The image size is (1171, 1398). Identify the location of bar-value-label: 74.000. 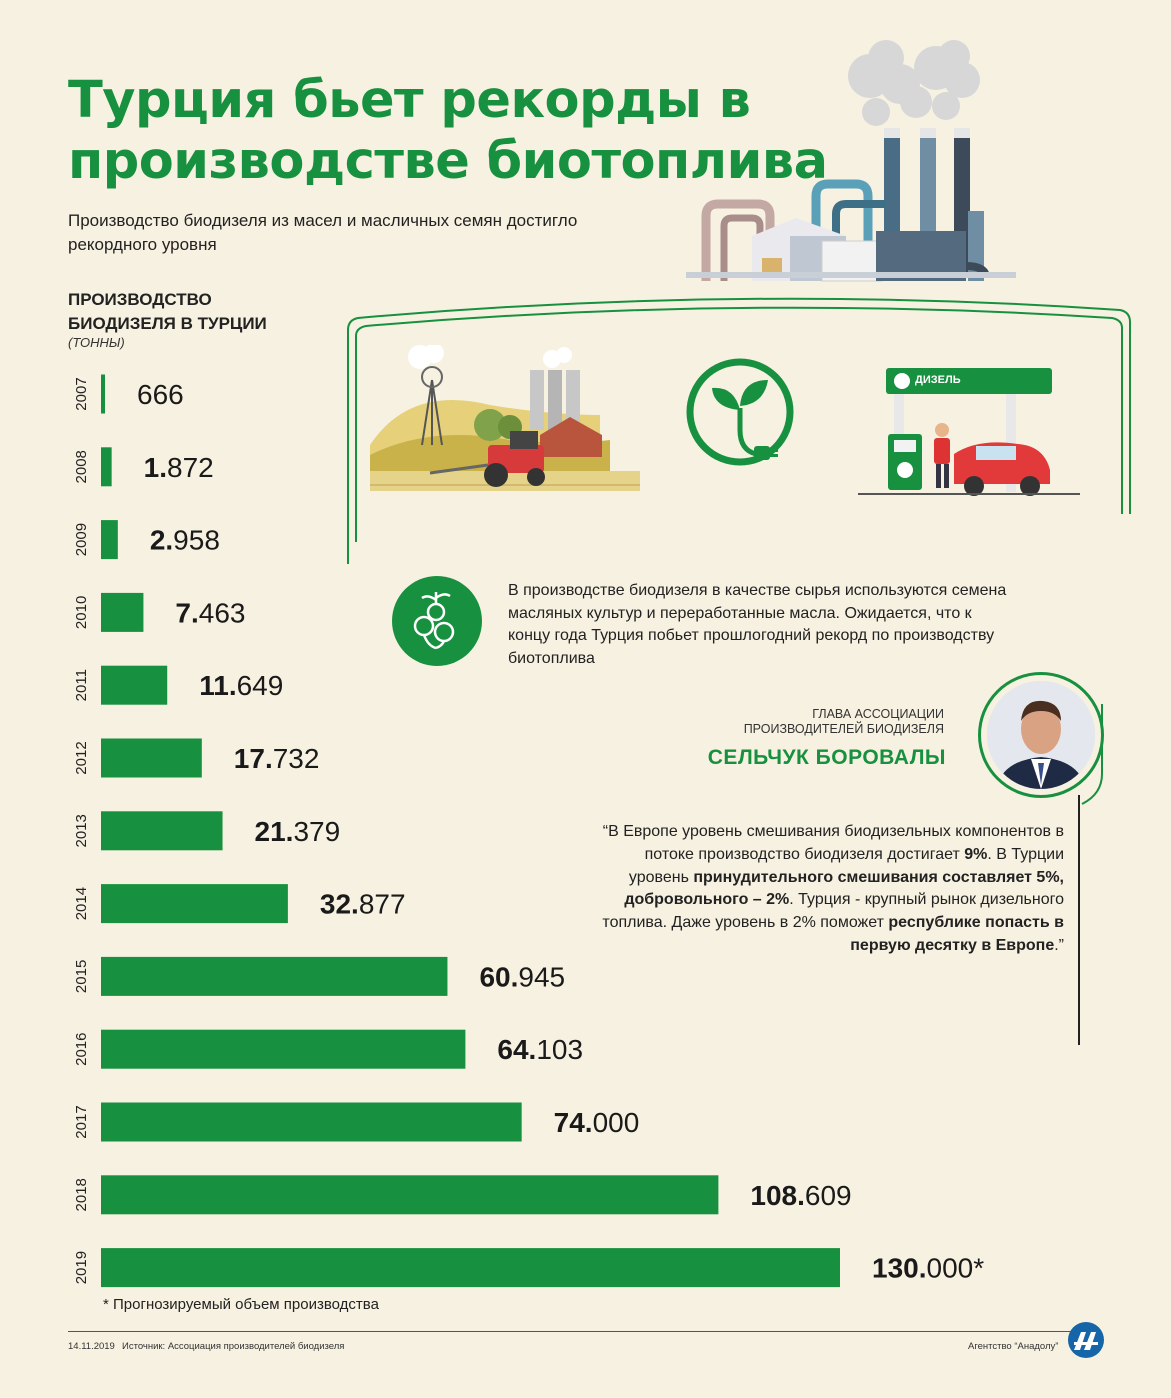
(597, 1122).